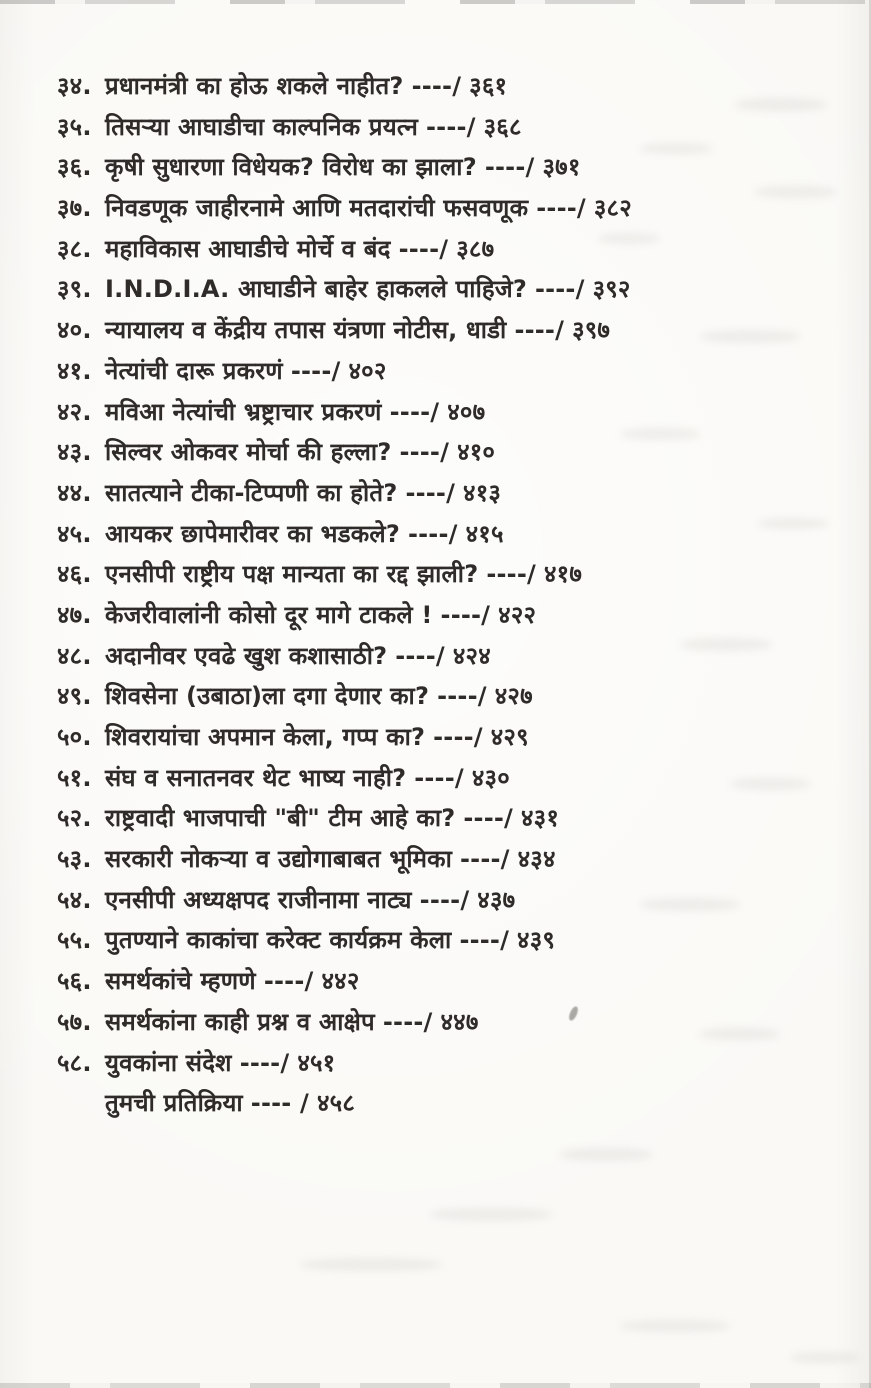 The image size is (871, 1388). Describe the element at coordinates (74, 818) in the screenshot. I see `toc-entry-number: ५२.` at that location.